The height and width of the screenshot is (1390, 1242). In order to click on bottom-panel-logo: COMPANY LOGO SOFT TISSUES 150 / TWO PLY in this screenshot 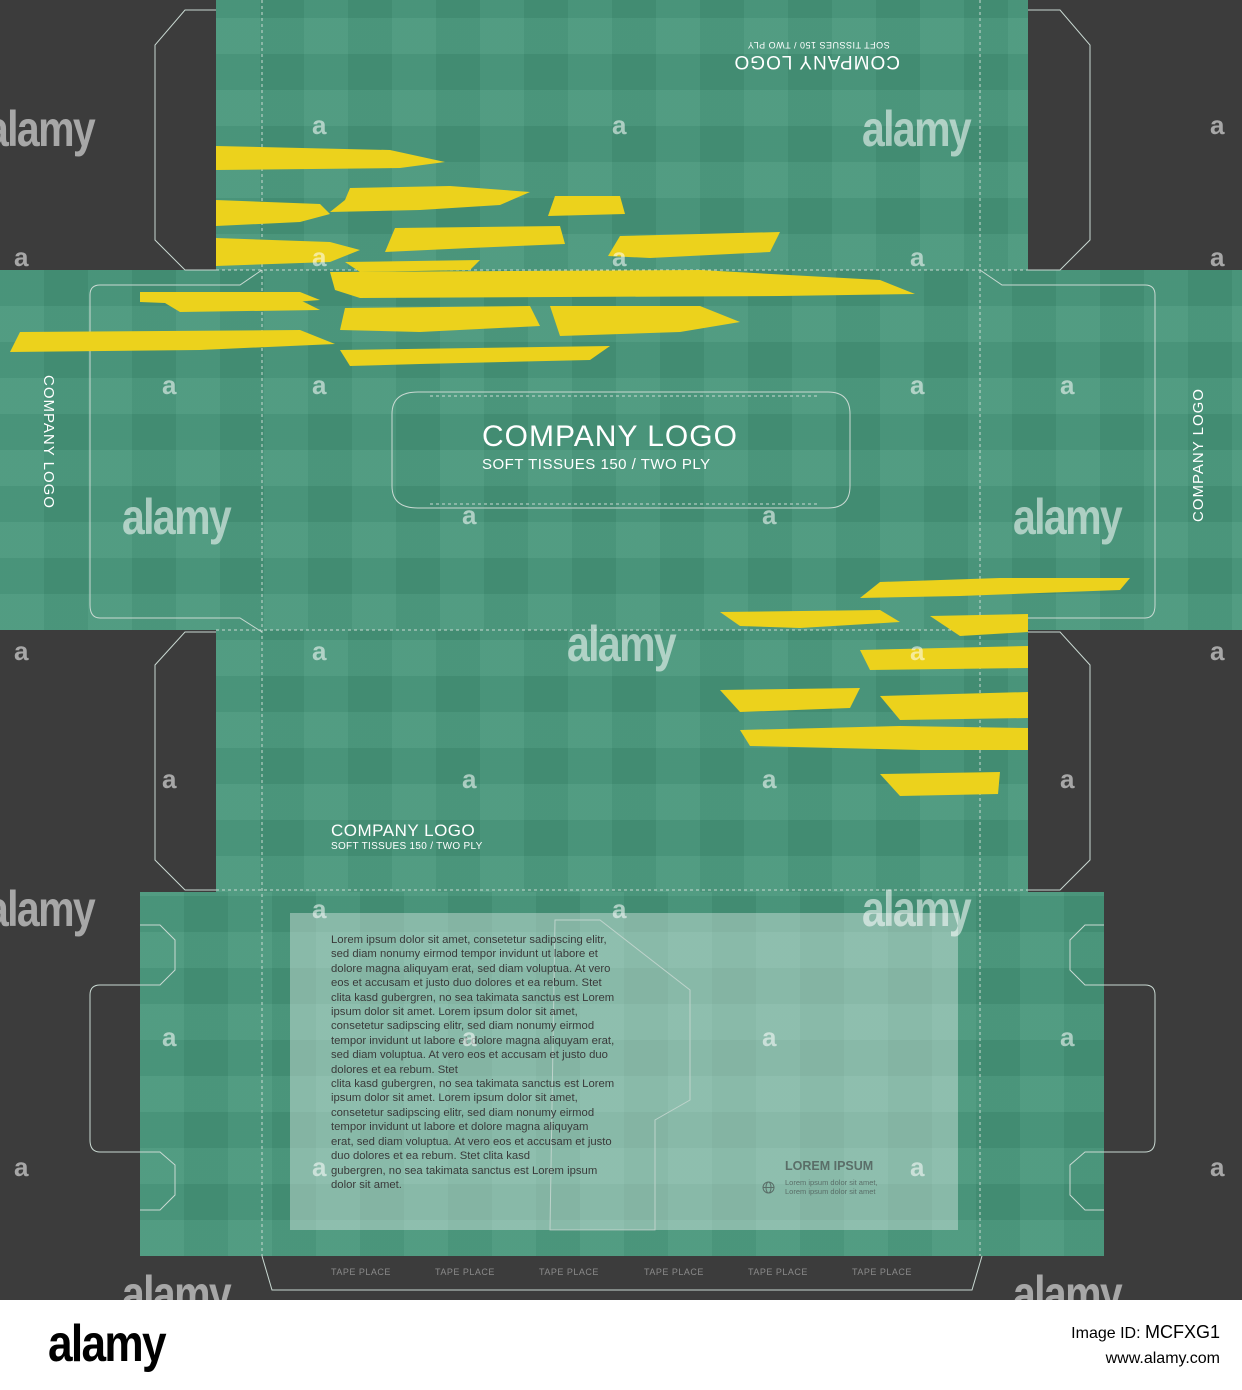, I will do `click(407, 836)`.